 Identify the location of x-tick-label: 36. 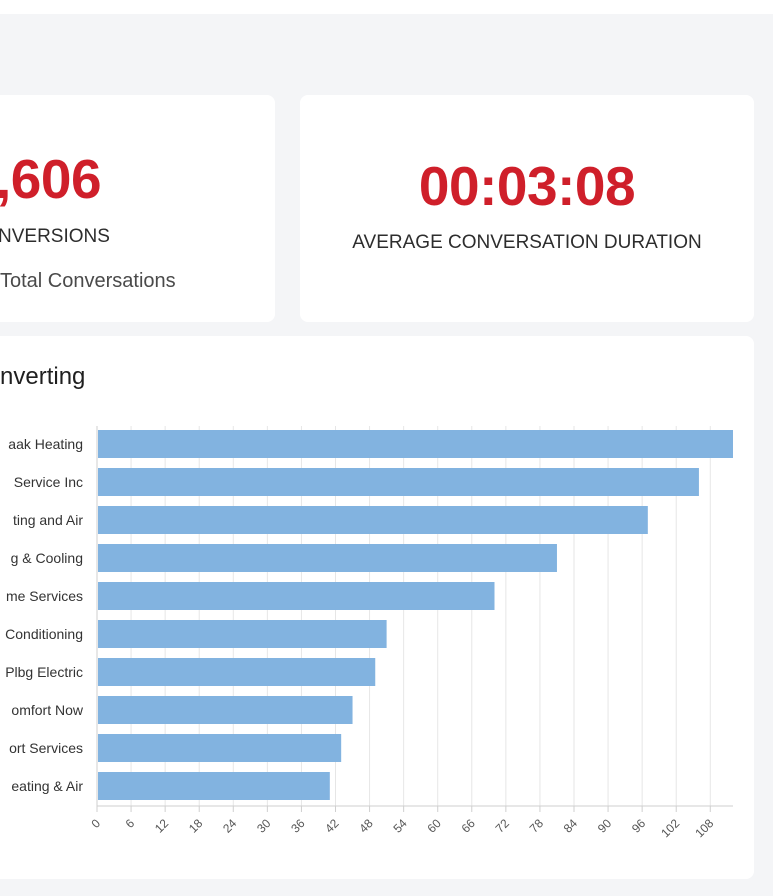
(298, 826).